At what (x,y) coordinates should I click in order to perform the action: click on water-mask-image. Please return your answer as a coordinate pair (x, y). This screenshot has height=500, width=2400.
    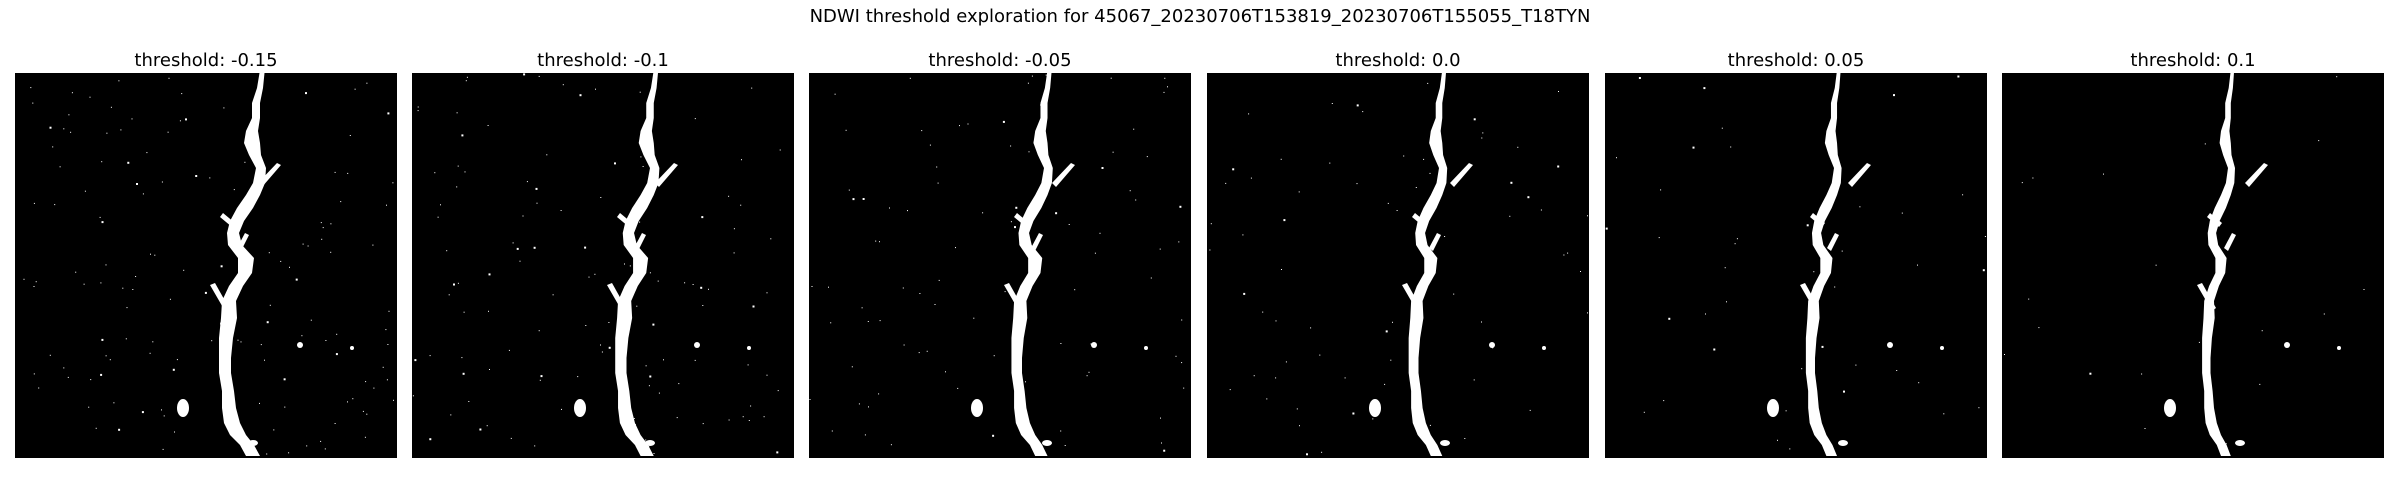
    Looking at the image, I should click on (603, 265).